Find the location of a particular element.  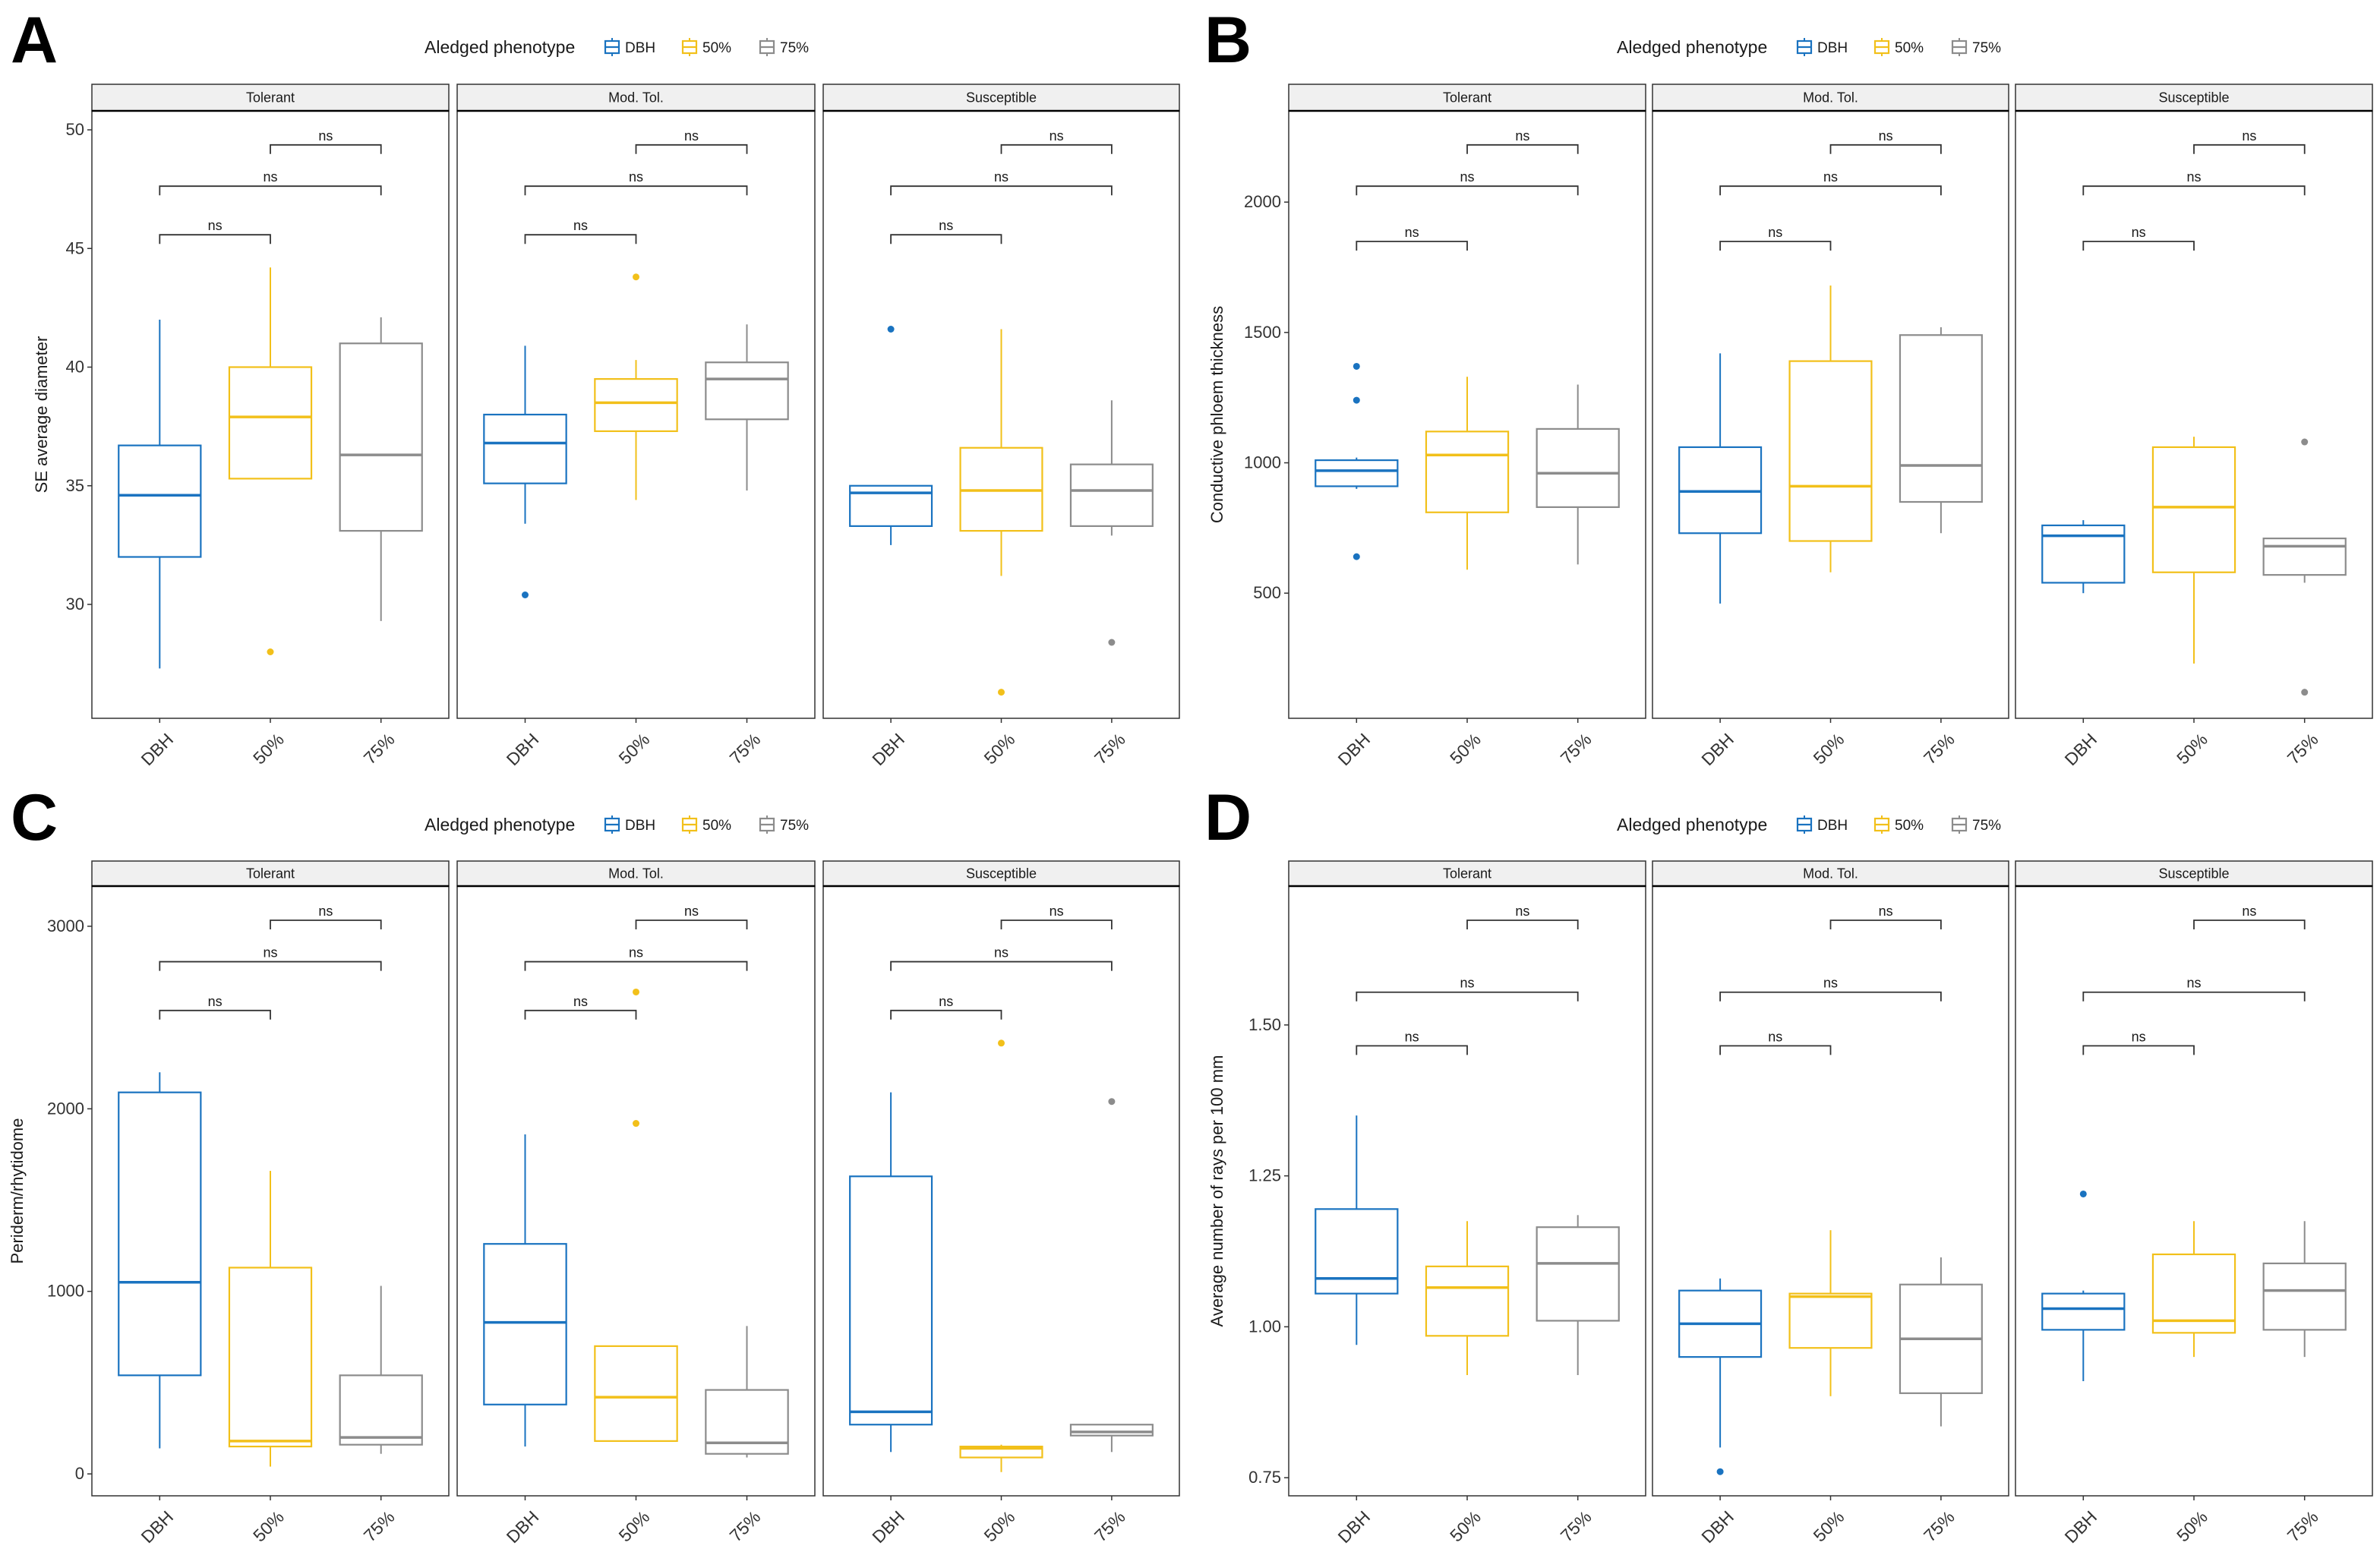

panel-letter-d: D is located at coordinates (1228, 817).